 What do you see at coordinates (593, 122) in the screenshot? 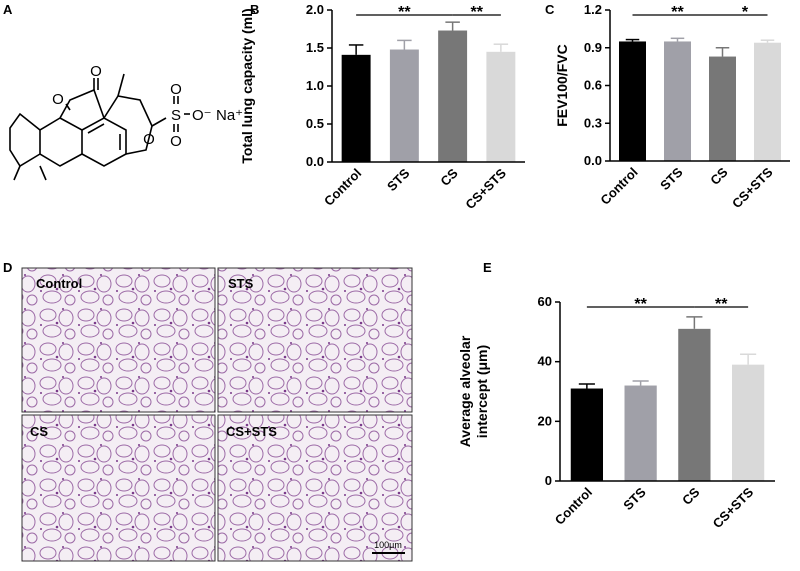
I see `y-tick-label: 0.3` at bounding box center [593, 122].